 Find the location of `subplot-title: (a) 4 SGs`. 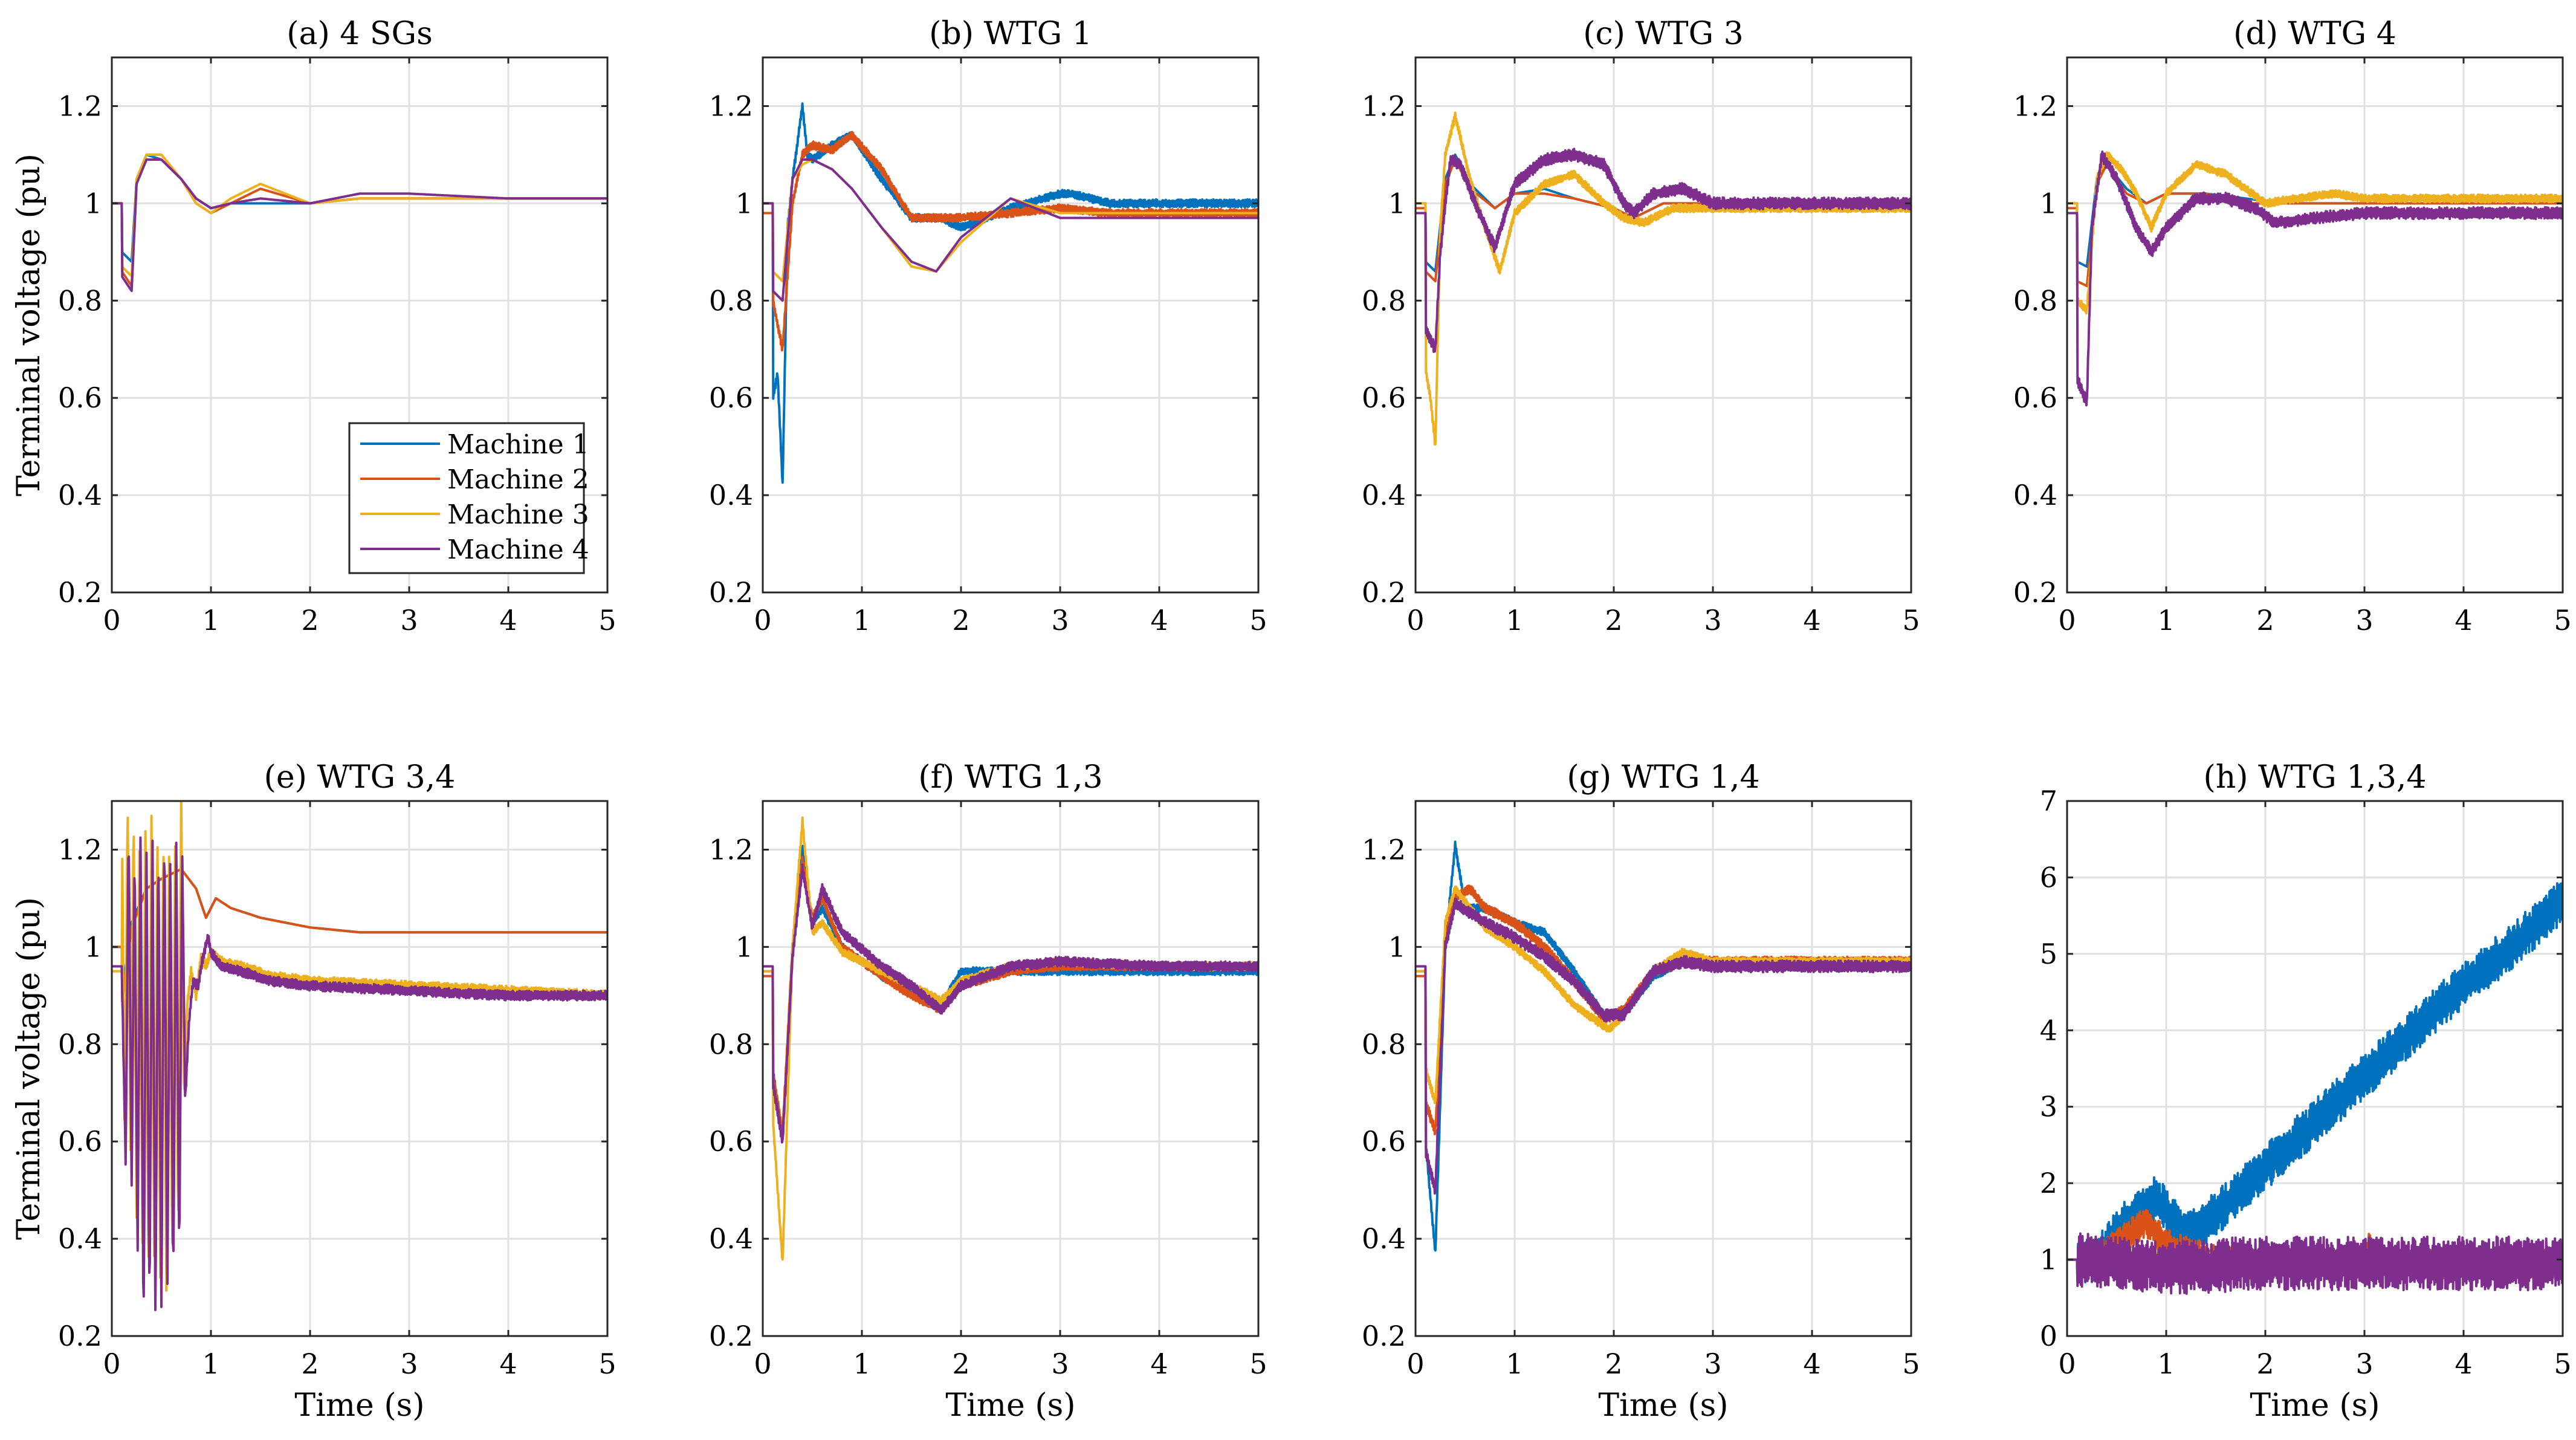

subplot-title: (a) 4 SGs is located at coordinates (359, 34).